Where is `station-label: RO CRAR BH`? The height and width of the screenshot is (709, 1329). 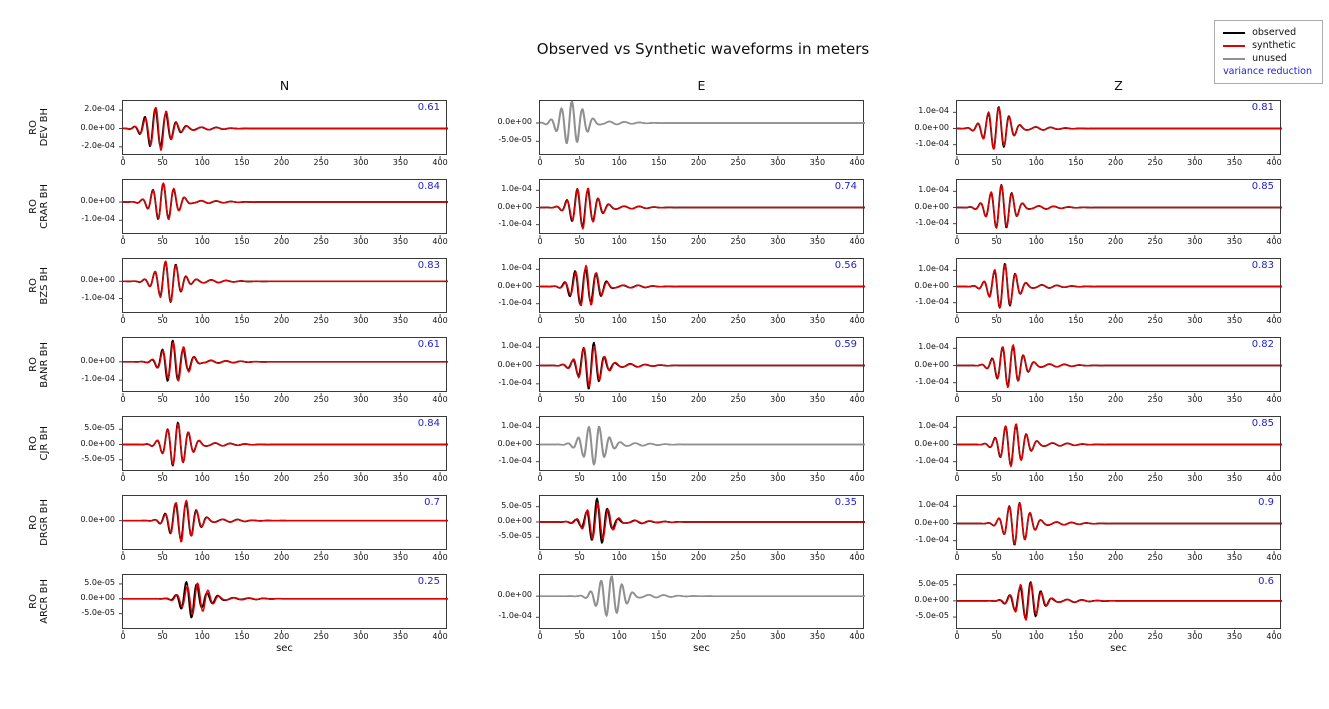
station-label: RO CRAR BH is located at coordinates (39, 206).